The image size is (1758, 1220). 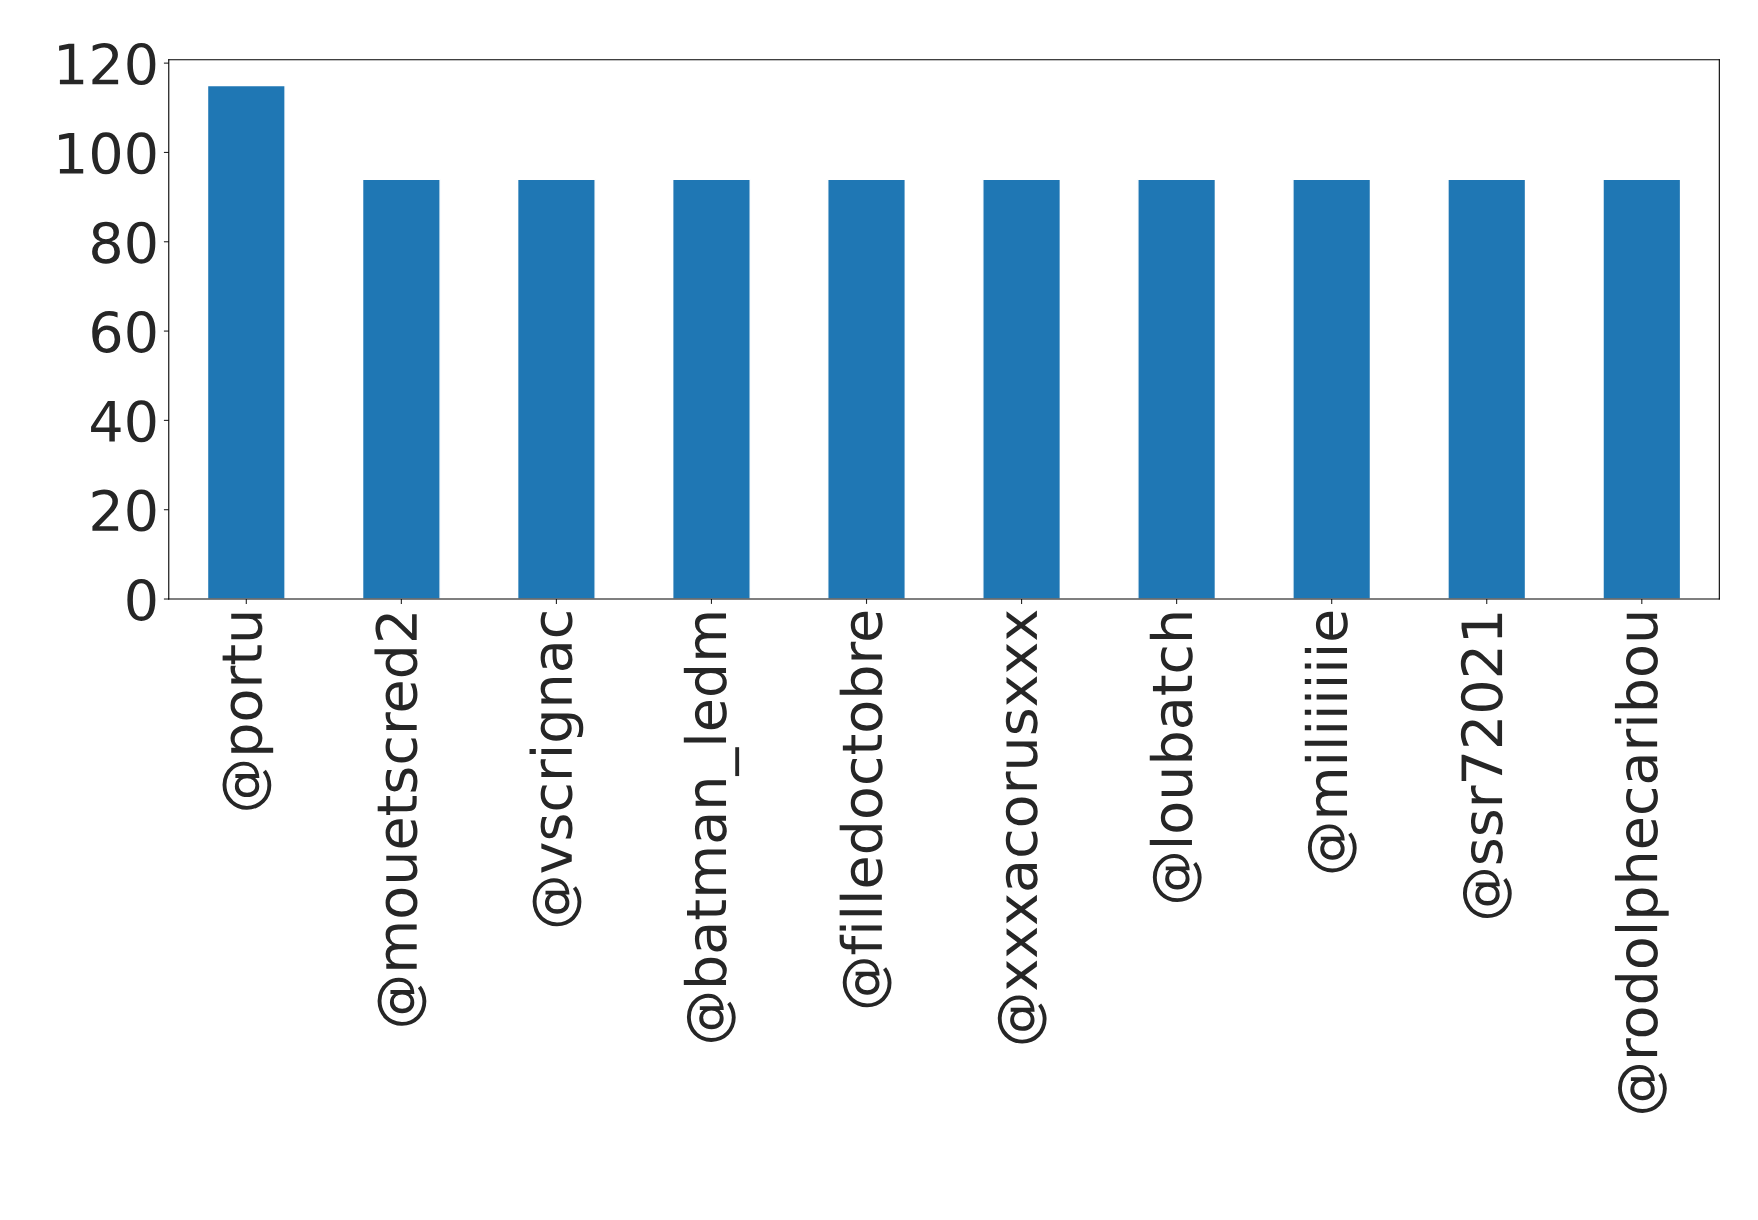 I want to click on x-tick-label: @filledoctobre, so click(x=865, y=809).